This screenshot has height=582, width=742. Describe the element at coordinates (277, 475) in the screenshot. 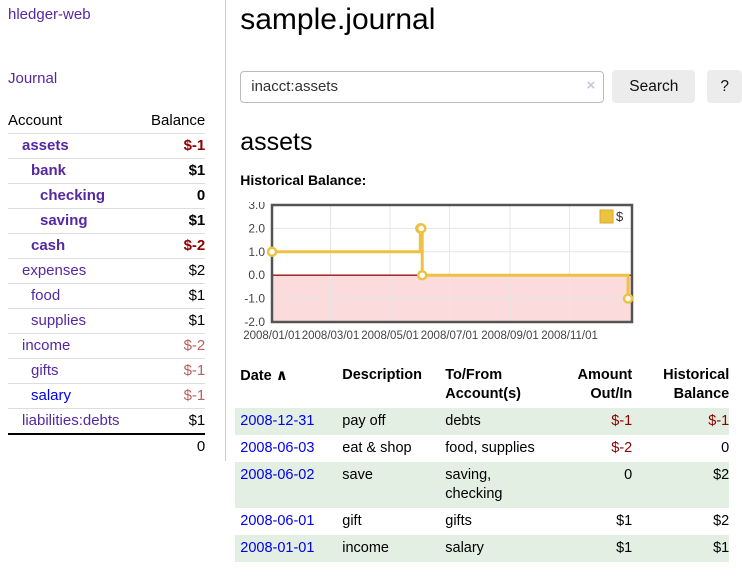

I see `transaction-date-link: 2008-06-02` at that location.